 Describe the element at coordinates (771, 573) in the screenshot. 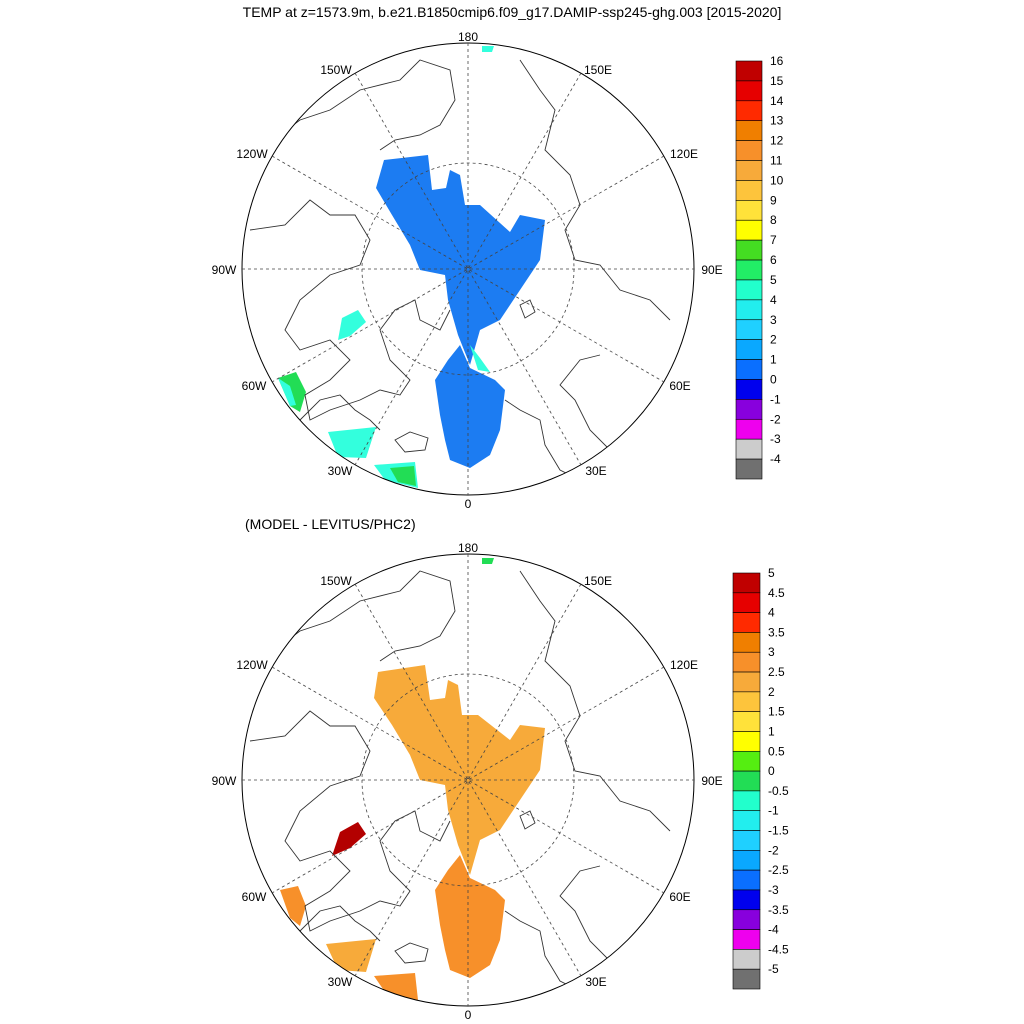

I see `bottom-colorbar-tick-label: 5` at that location.